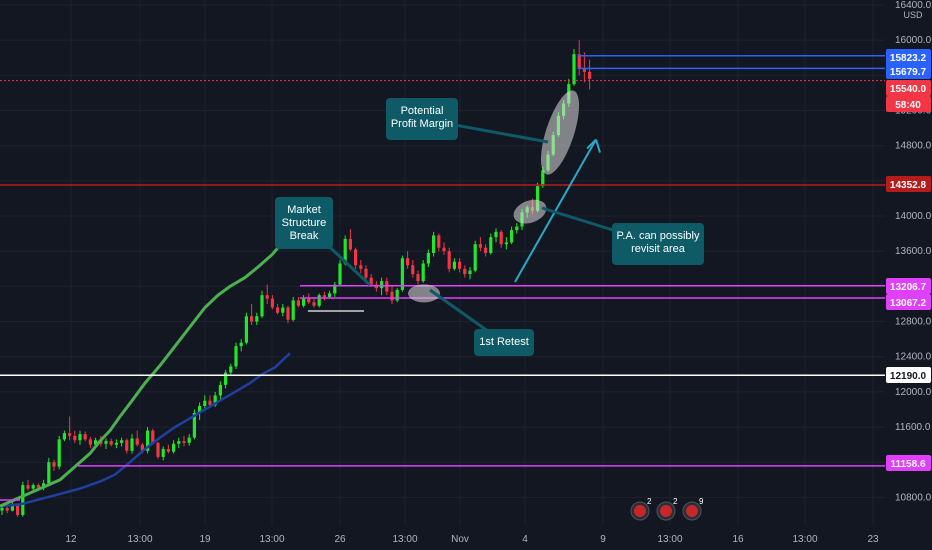 The image size is (932, 550). Describe the element at coordinates (908, 105) in the screenshot. I see `price-label: 58:40` at that location.